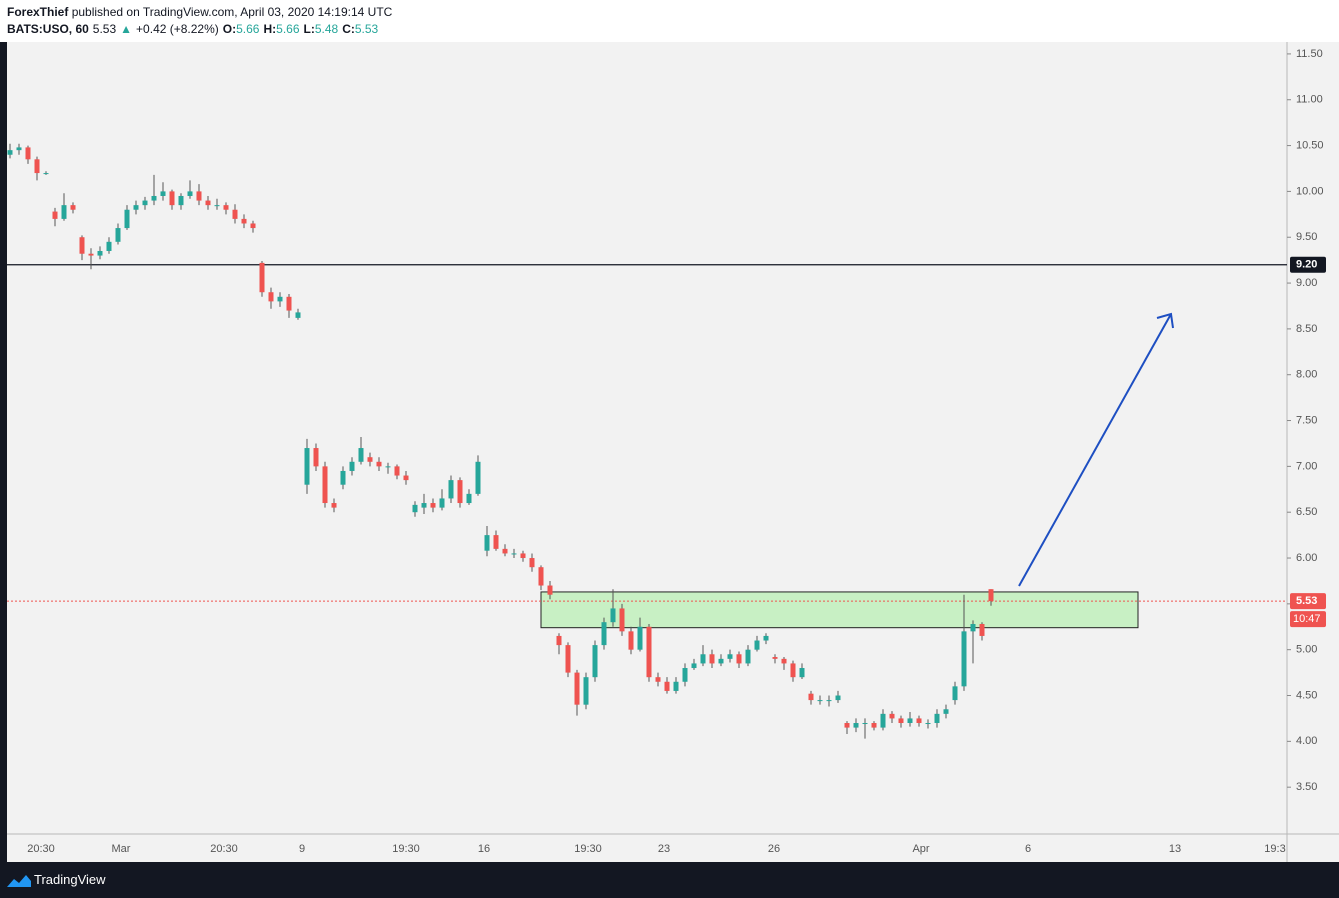 This screenshot has height=898, width=1339. I want to click on brand: TradingView, so click(70, 879).